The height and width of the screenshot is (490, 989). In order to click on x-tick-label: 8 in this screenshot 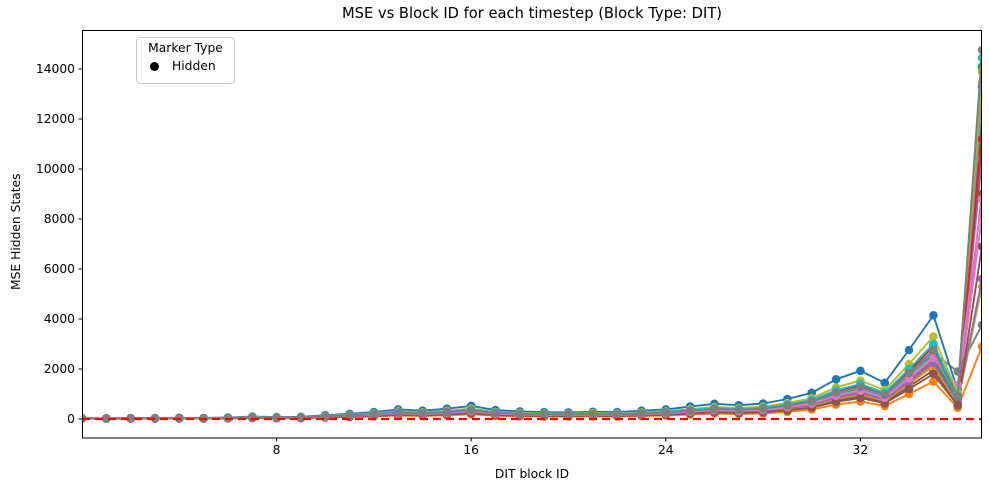, I will do `click(277, 450)`.